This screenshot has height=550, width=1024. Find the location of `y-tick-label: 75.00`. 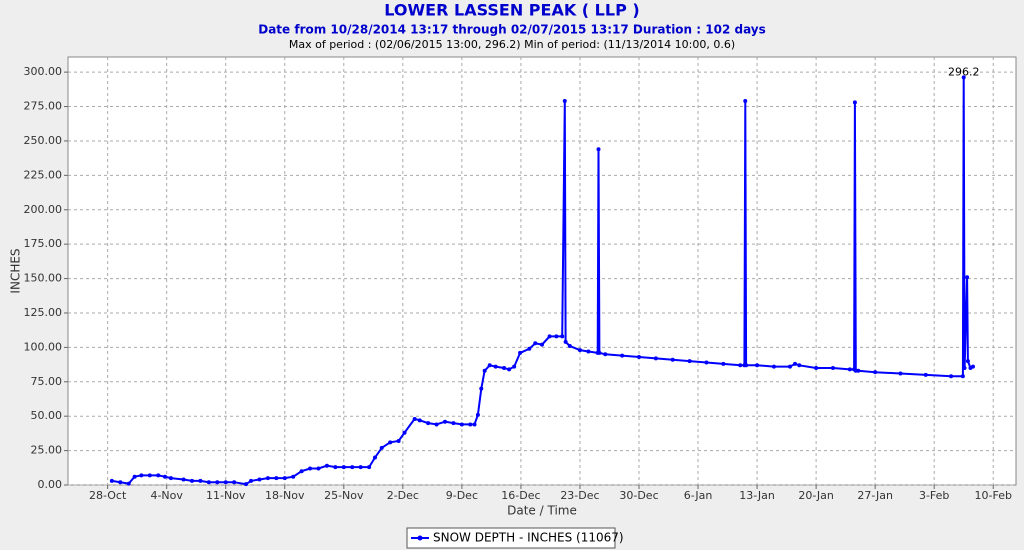

y-tick-label: 75.00 is located at coordinates (47, 381).